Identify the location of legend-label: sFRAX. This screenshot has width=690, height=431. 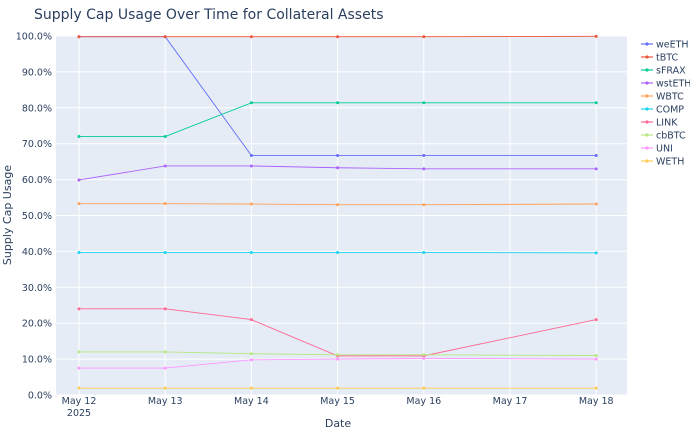
(671, 71).